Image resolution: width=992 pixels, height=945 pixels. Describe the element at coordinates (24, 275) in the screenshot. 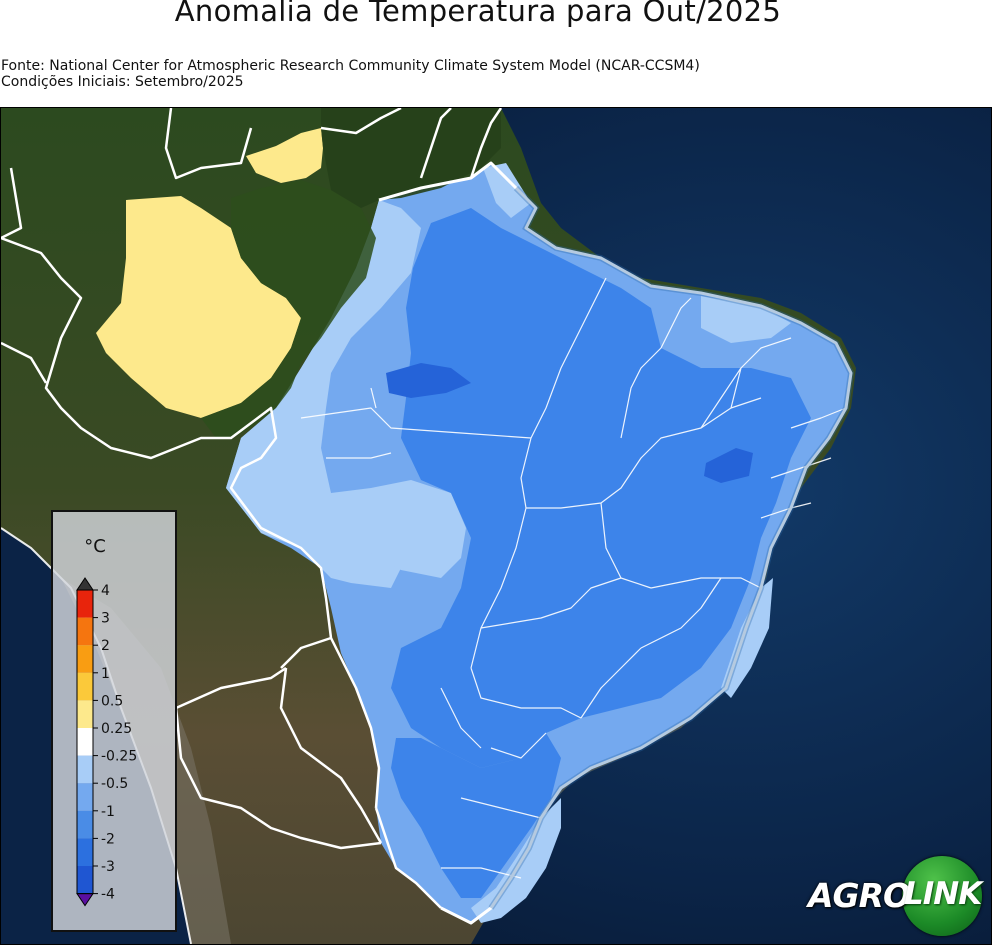

I see `country-border-colombia` at that location.